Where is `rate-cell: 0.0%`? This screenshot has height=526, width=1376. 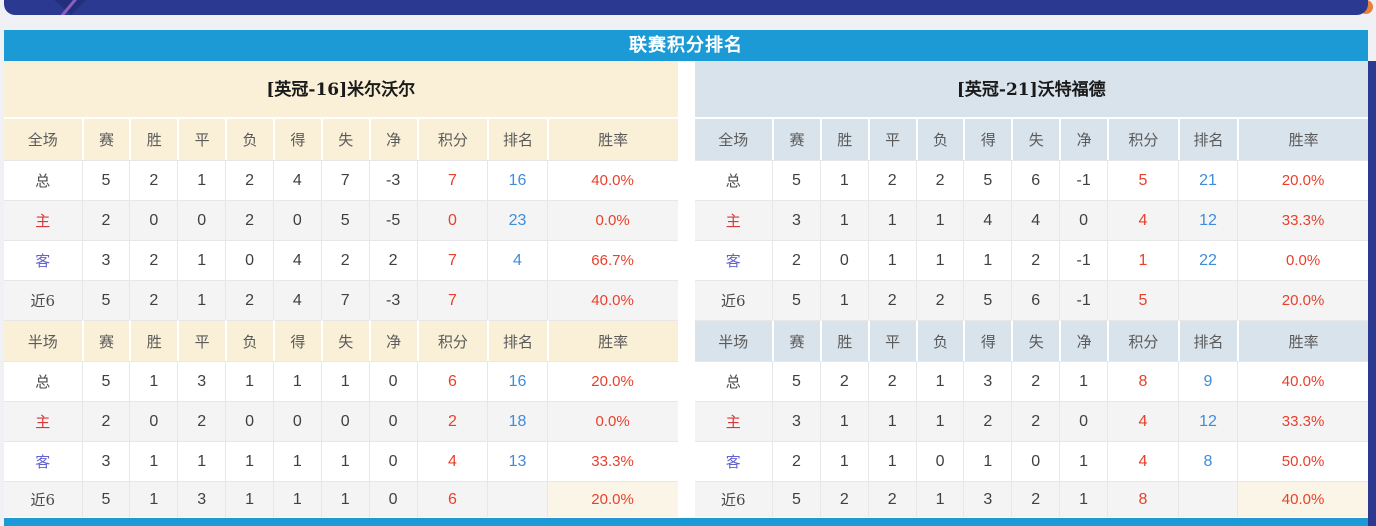 rate-cell: 0.0% is located at coordinates (1302, 260).